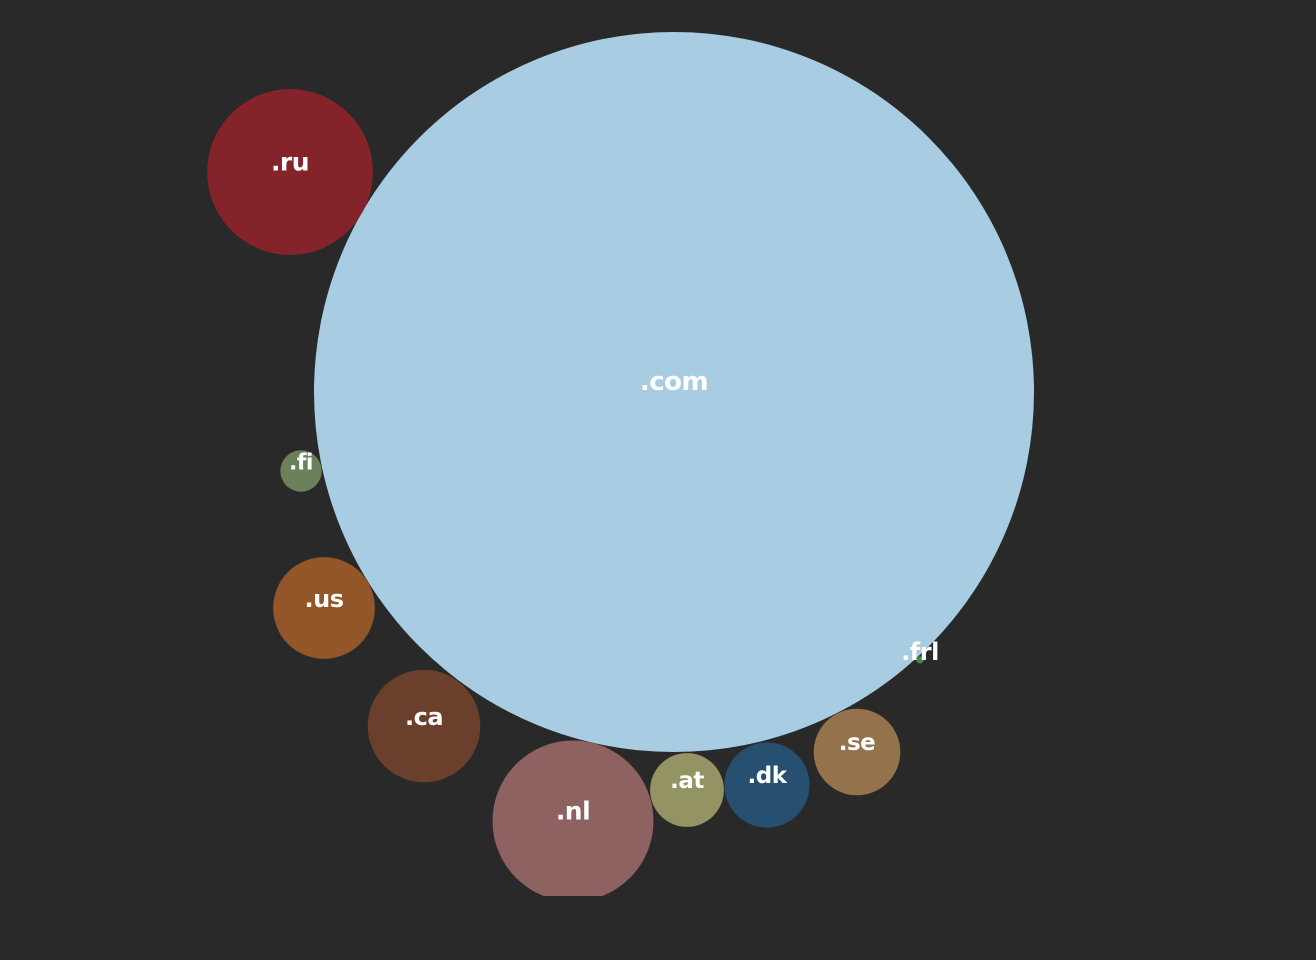 This screenshot has height=960, width=1316. I want to click on bubble-dk, so click(767, 785).